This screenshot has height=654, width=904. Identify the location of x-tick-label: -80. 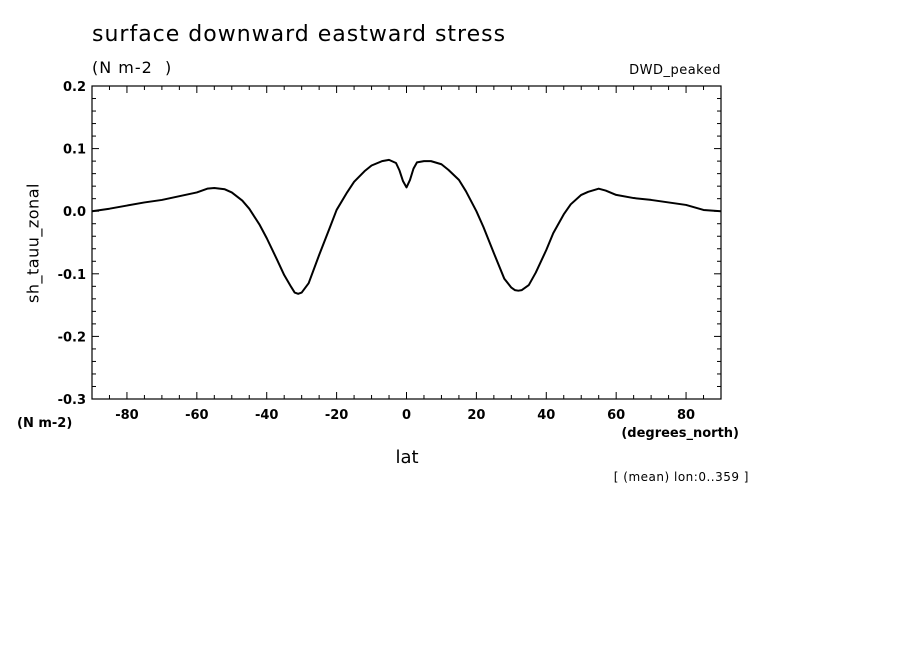
(127, 415).